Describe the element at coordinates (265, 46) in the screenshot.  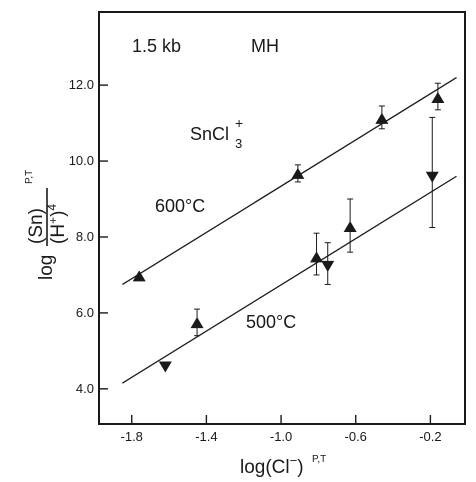
I see `buffer-annotation: MH` at that location.